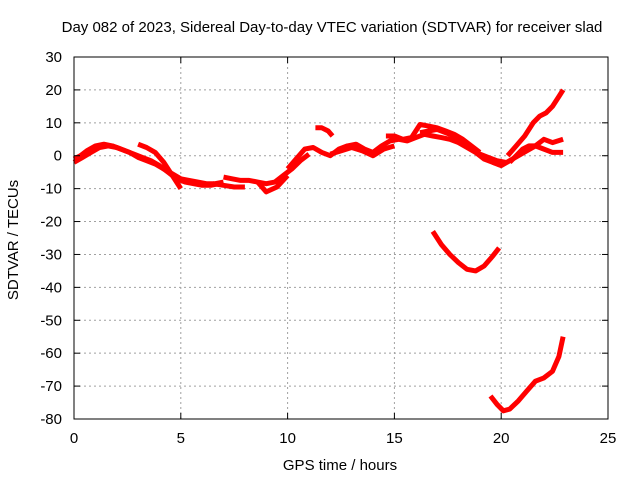 This screenshot has width=640, height=480. What do you see at coordinates (51, 254) in the screenshot?
I see `y-tick-label: -30` at bounding box center [51, 254].